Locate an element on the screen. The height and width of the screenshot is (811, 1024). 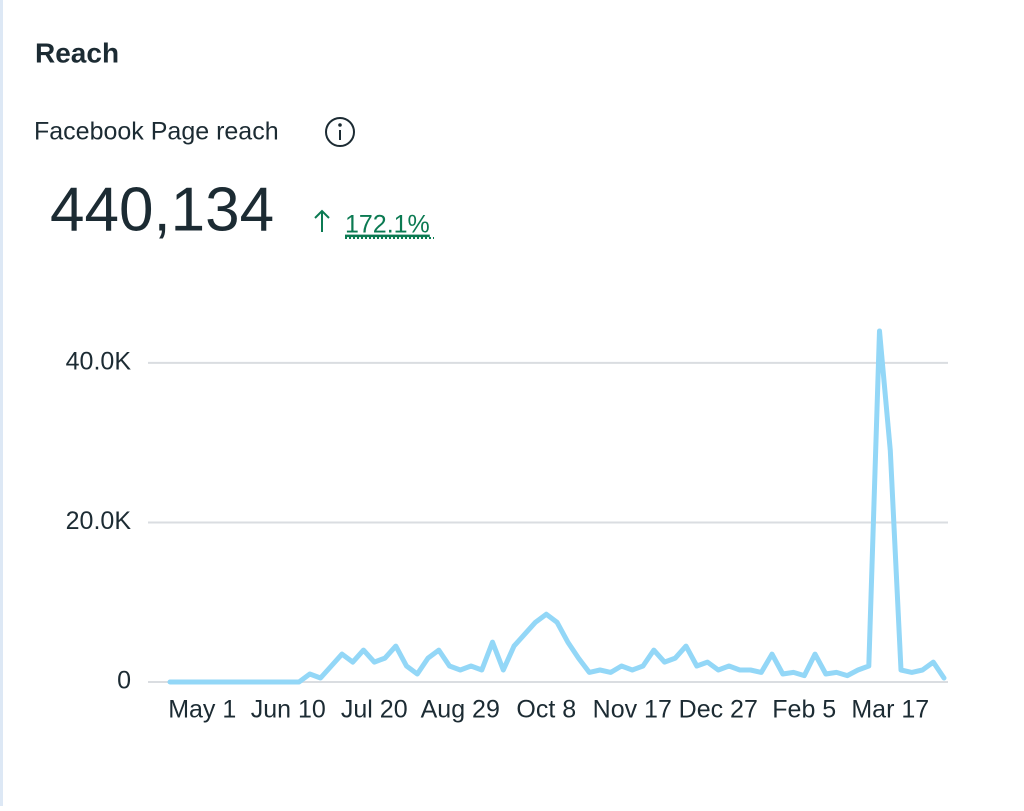
x-tick-label: May 1 is located at coordinates (202, 710).